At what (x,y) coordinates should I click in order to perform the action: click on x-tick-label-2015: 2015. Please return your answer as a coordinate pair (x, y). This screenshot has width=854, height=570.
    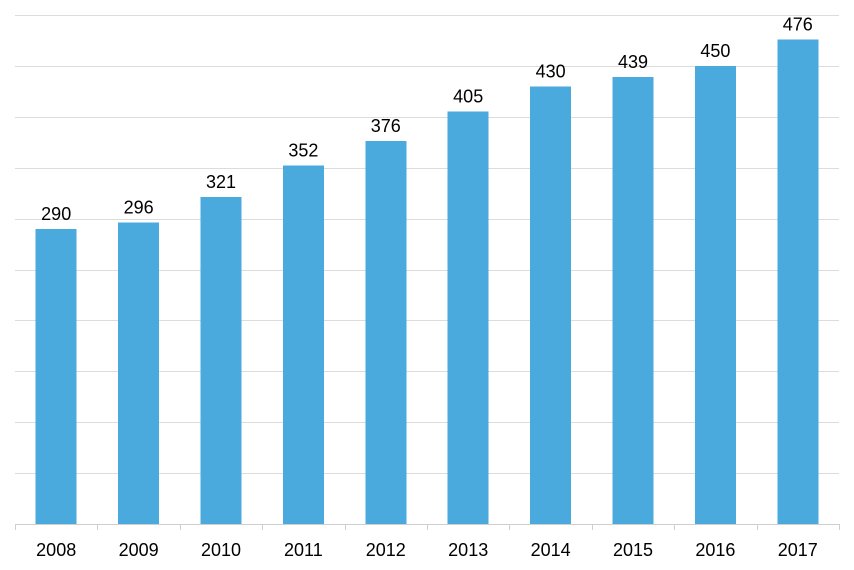
    Looking at the image, I should click on (633, 550).